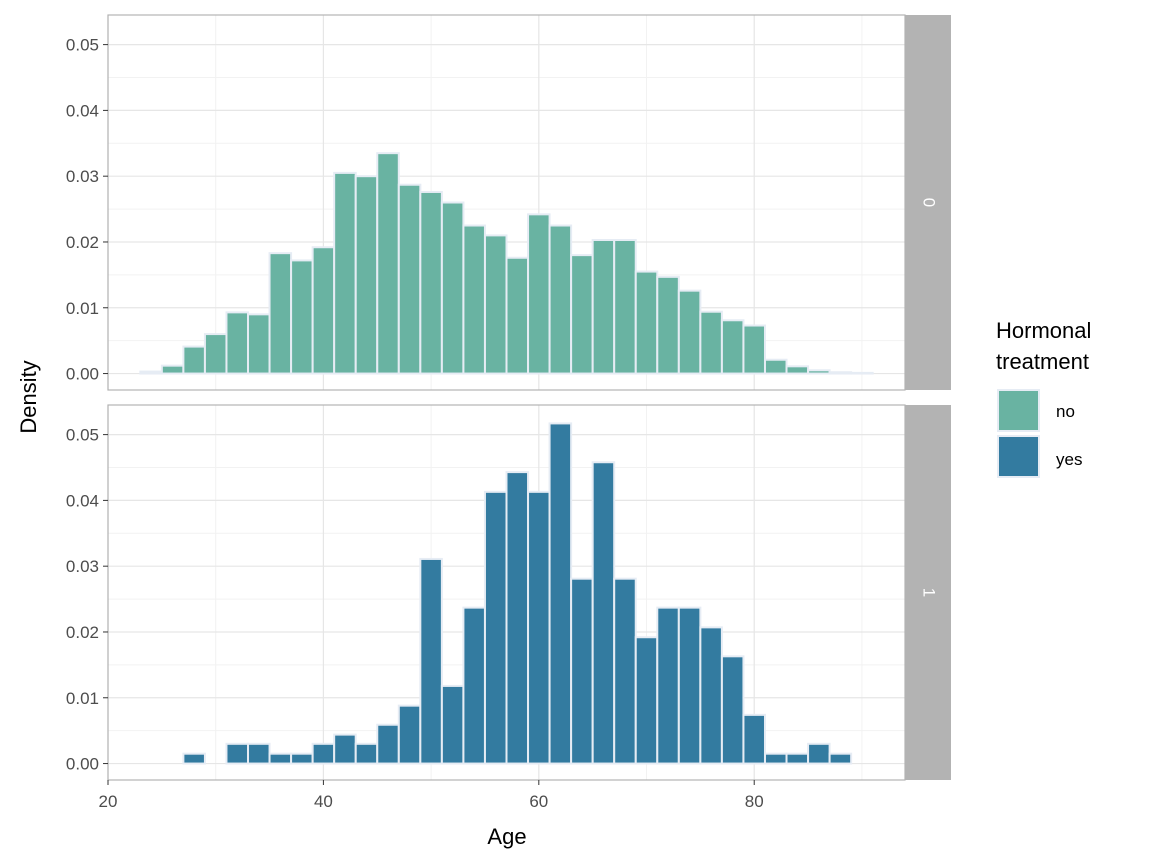 The width and height of the screenshot is (1152, 865). What do you see at coordinates (1018, 456) in the screenshot?
I see `legend-key-yes` at bounding box center [1018, 456].